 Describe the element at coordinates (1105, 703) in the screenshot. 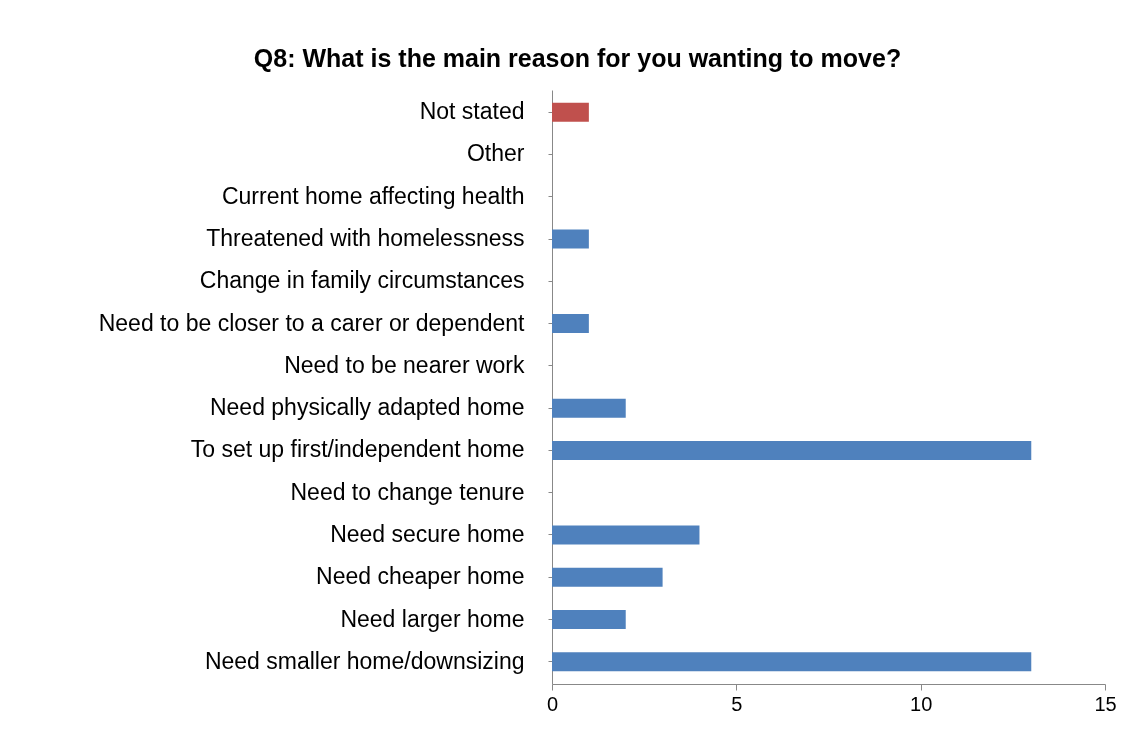

I see `x-tick-label: 15` at that location.